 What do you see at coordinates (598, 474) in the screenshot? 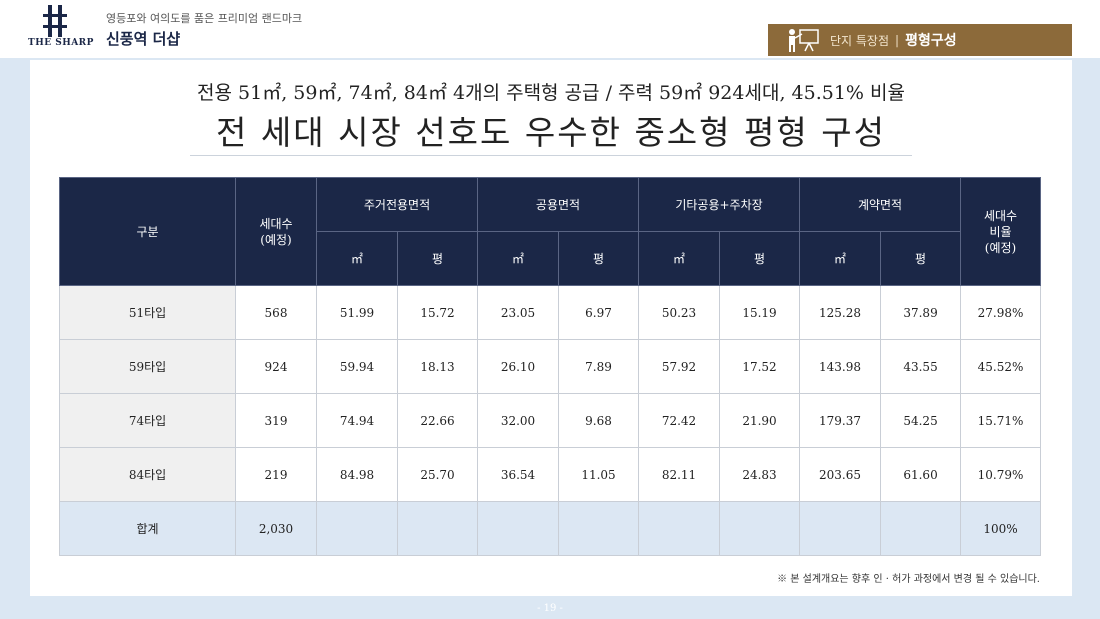
I see `cell-common-py: 11.05` at bounding box center [598, 474].